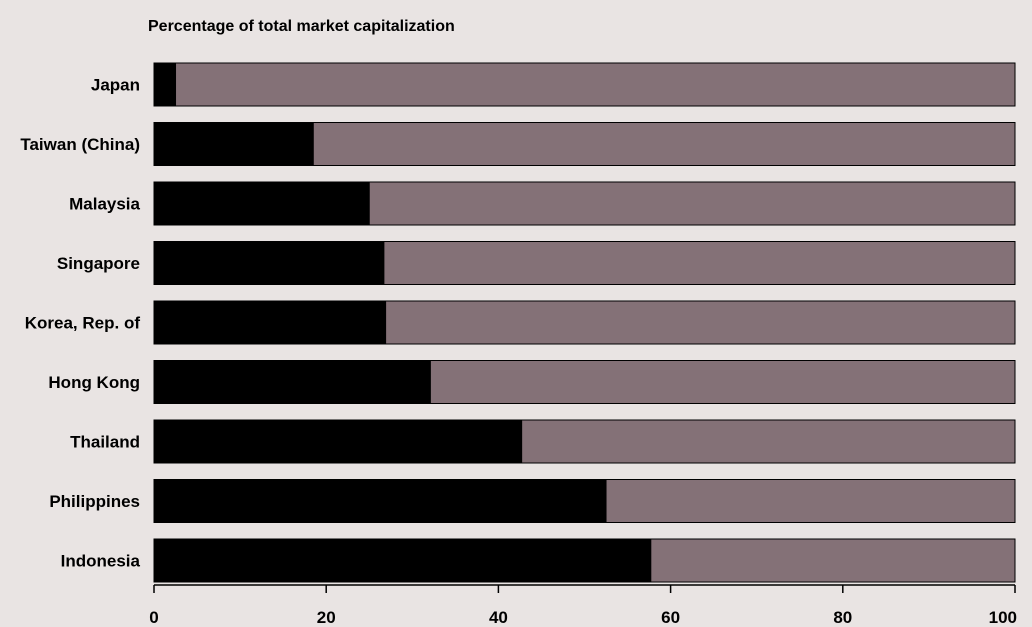 The image size is (1032, 627). Describe the element at coordinates (498, 617) in the screenshot. I see `x-tick-label-40: 40` at that location.